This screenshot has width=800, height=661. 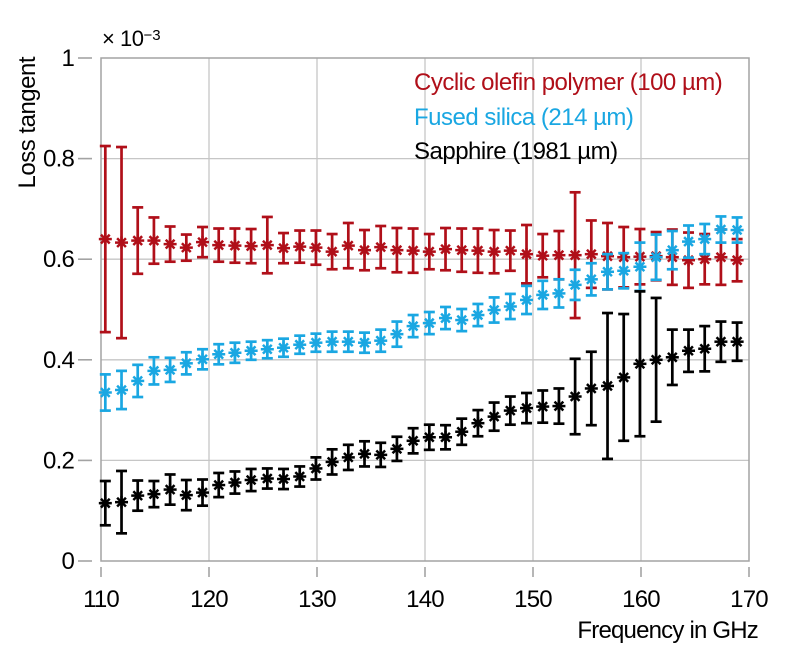 I want to click on svg-text: 140, so click(x=425, y=599).